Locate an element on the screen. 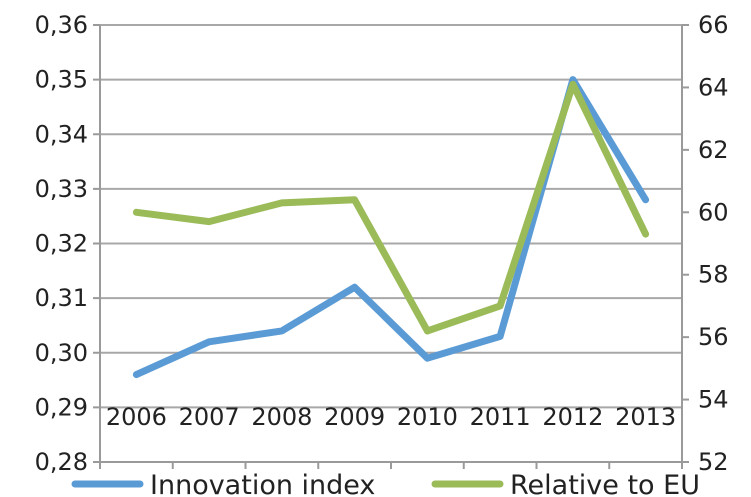  left-tick-label: 0,30 is located at coordinates (61, 353).